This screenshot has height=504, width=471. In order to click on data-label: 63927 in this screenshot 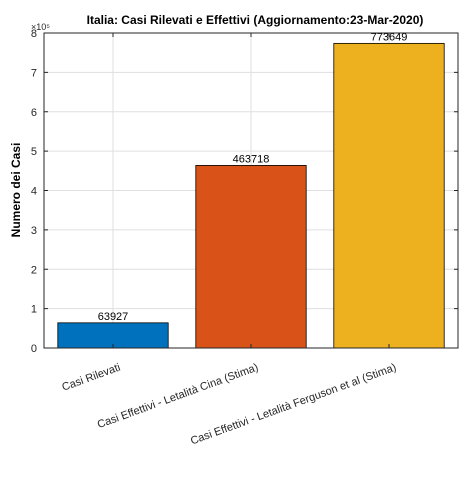, I will do `click(113, 317)`.